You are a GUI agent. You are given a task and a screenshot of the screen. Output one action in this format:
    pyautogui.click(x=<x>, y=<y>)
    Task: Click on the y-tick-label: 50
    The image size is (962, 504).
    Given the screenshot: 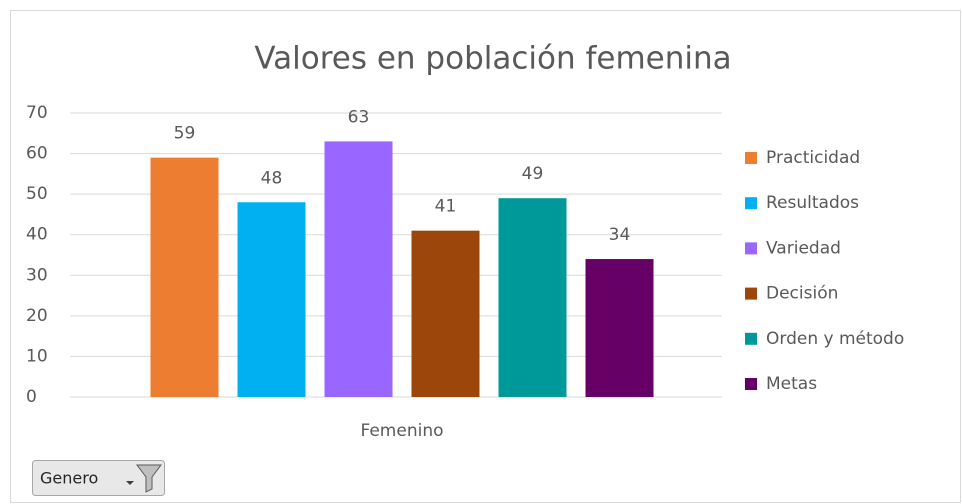 What is the action you would take?
    pyautogui.click(x=37, y=194)
    